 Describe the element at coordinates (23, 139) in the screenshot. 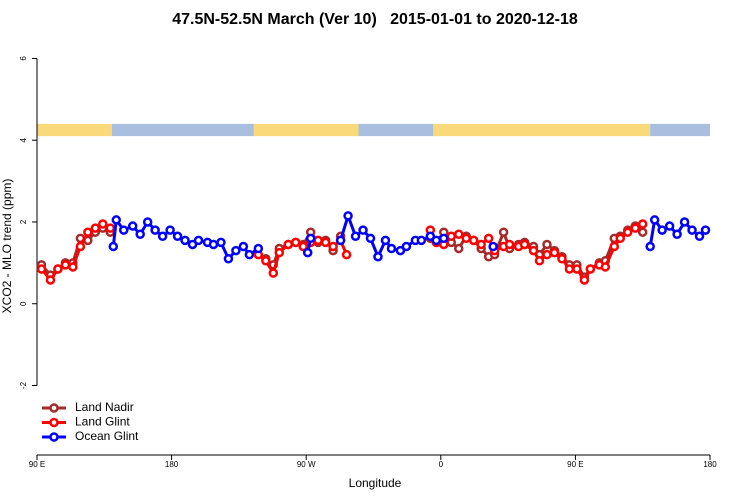

I see `y-tick-label: 4` at that location.